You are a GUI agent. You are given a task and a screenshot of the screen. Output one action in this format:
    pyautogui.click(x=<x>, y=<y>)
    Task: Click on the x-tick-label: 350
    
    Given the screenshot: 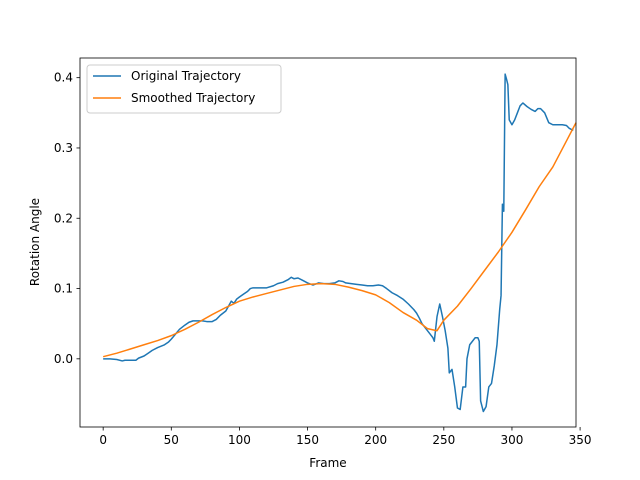 What is the action you would take?
    pyautogui.click(x=580, y=440)
    